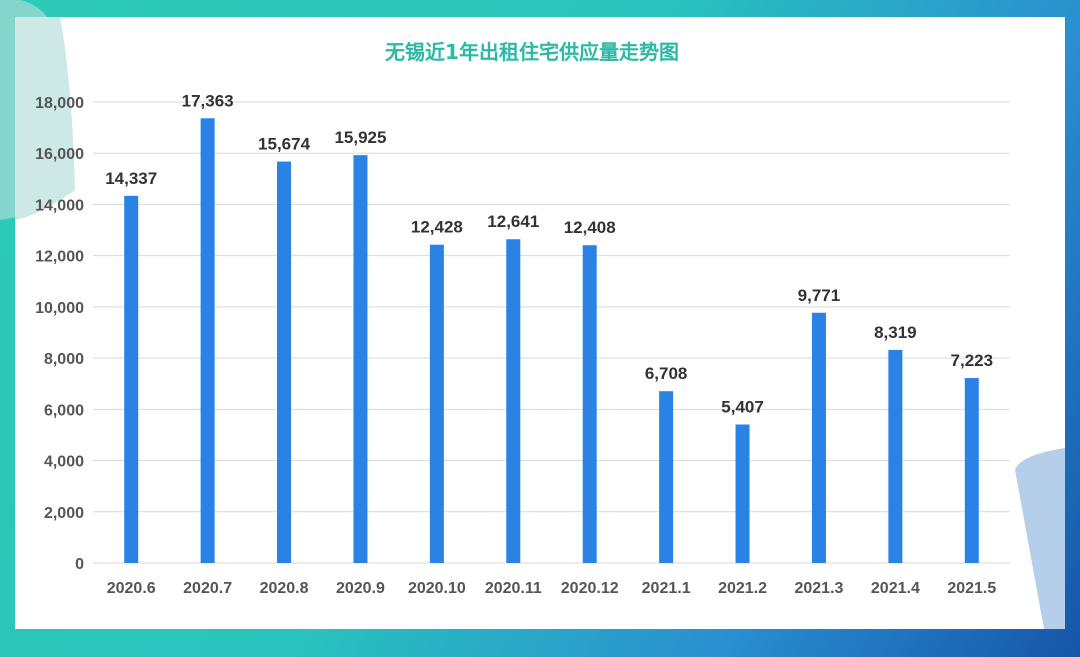 Image resolution: width=1080 pixels, height=657 pixels. I want to click on data-label: 12,408, so click(590, 227).